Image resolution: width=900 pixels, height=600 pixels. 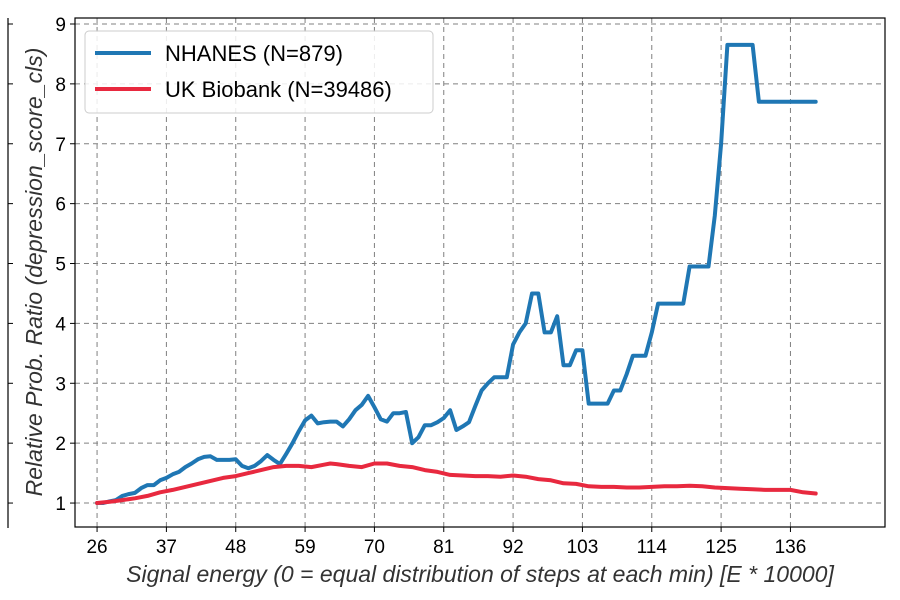 I want to click on y-tick-label: 4, so click(x=60, y=324).